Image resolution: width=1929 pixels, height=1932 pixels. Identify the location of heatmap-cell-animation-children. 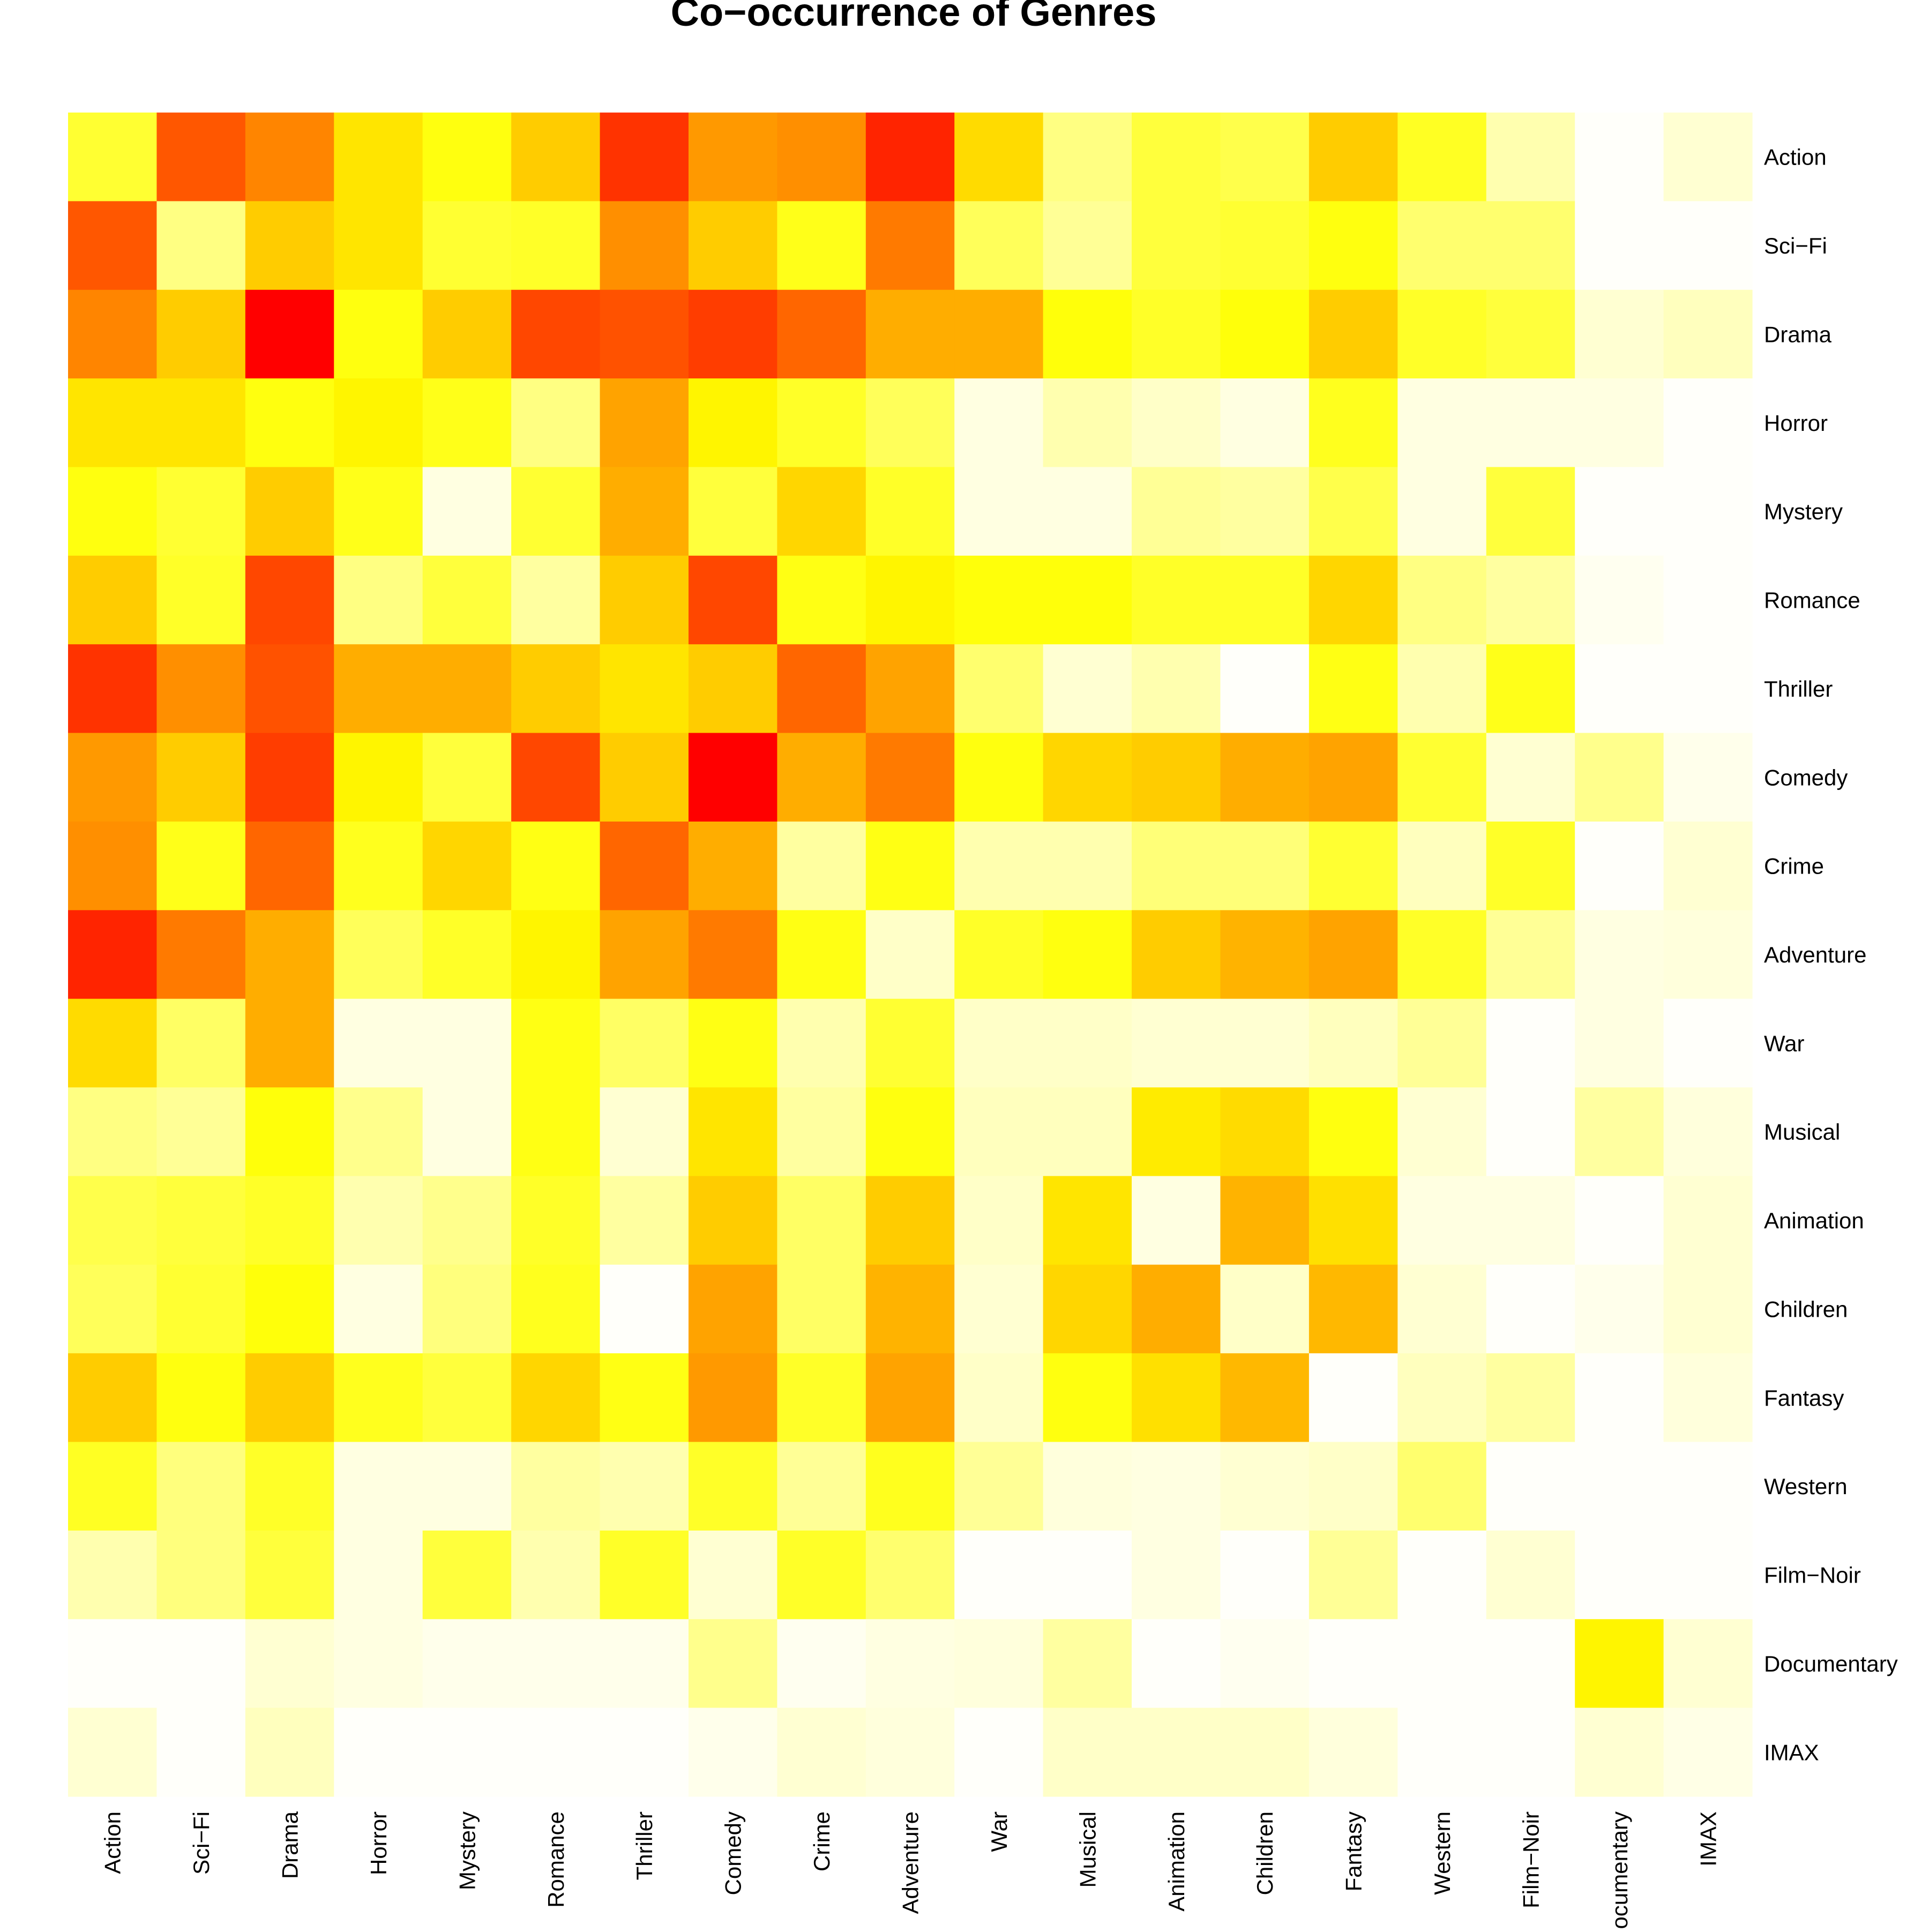
(1265, 1220).